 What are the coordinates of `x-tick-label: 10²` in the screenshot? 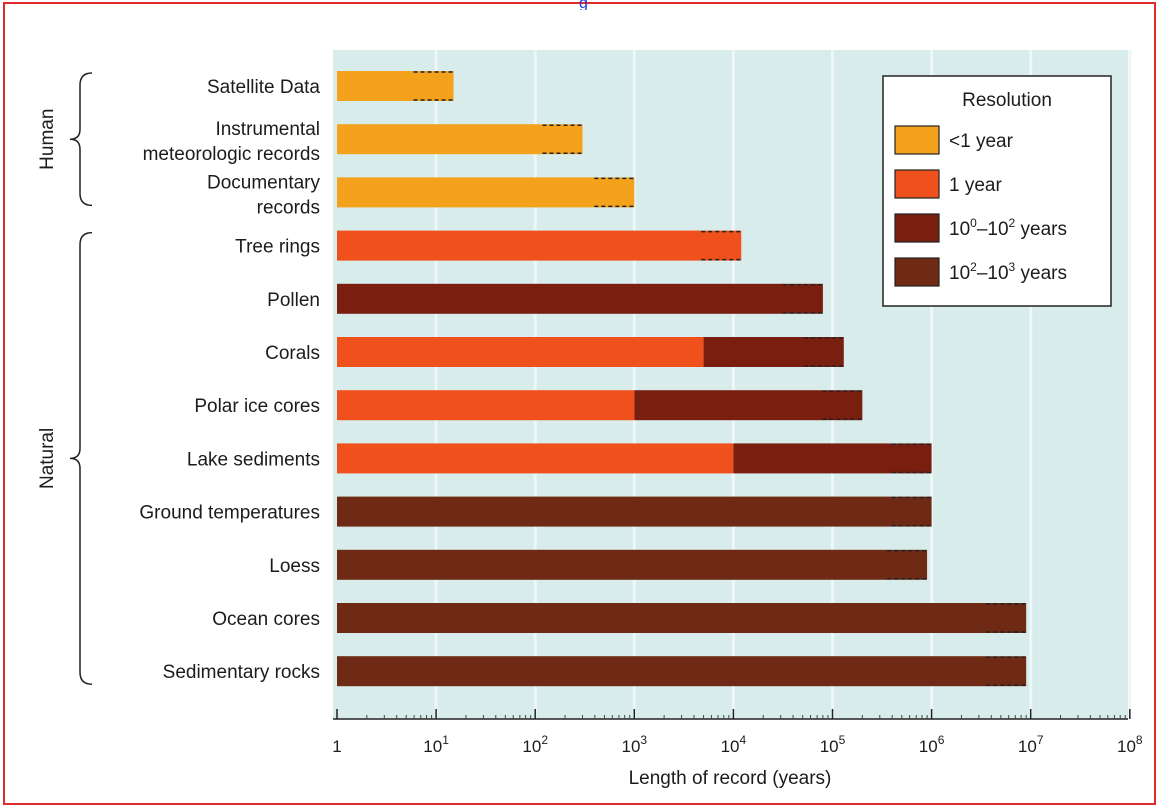 It's located at (535, 744).